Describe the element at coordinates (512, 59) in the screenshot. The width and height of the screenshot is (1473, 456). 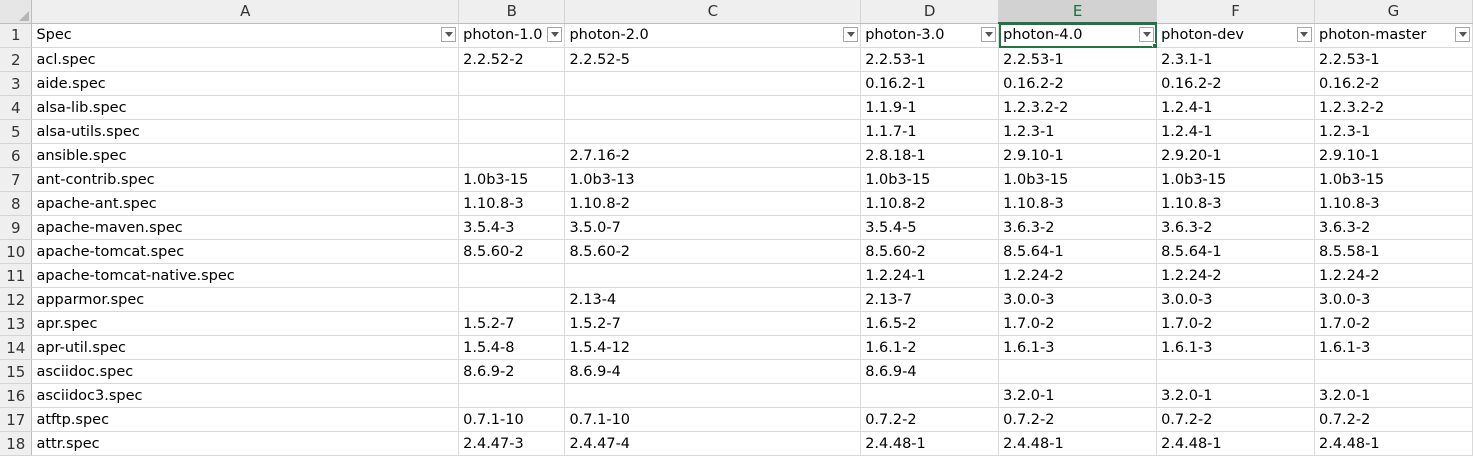
I see `version-cell: 2.2.52-2` at that location.